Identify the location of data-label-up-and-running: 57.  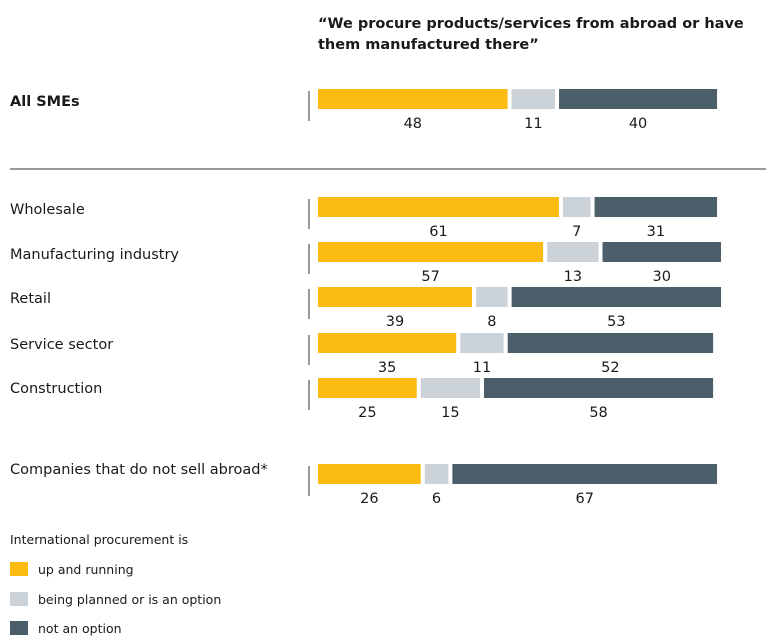
(430, 277).